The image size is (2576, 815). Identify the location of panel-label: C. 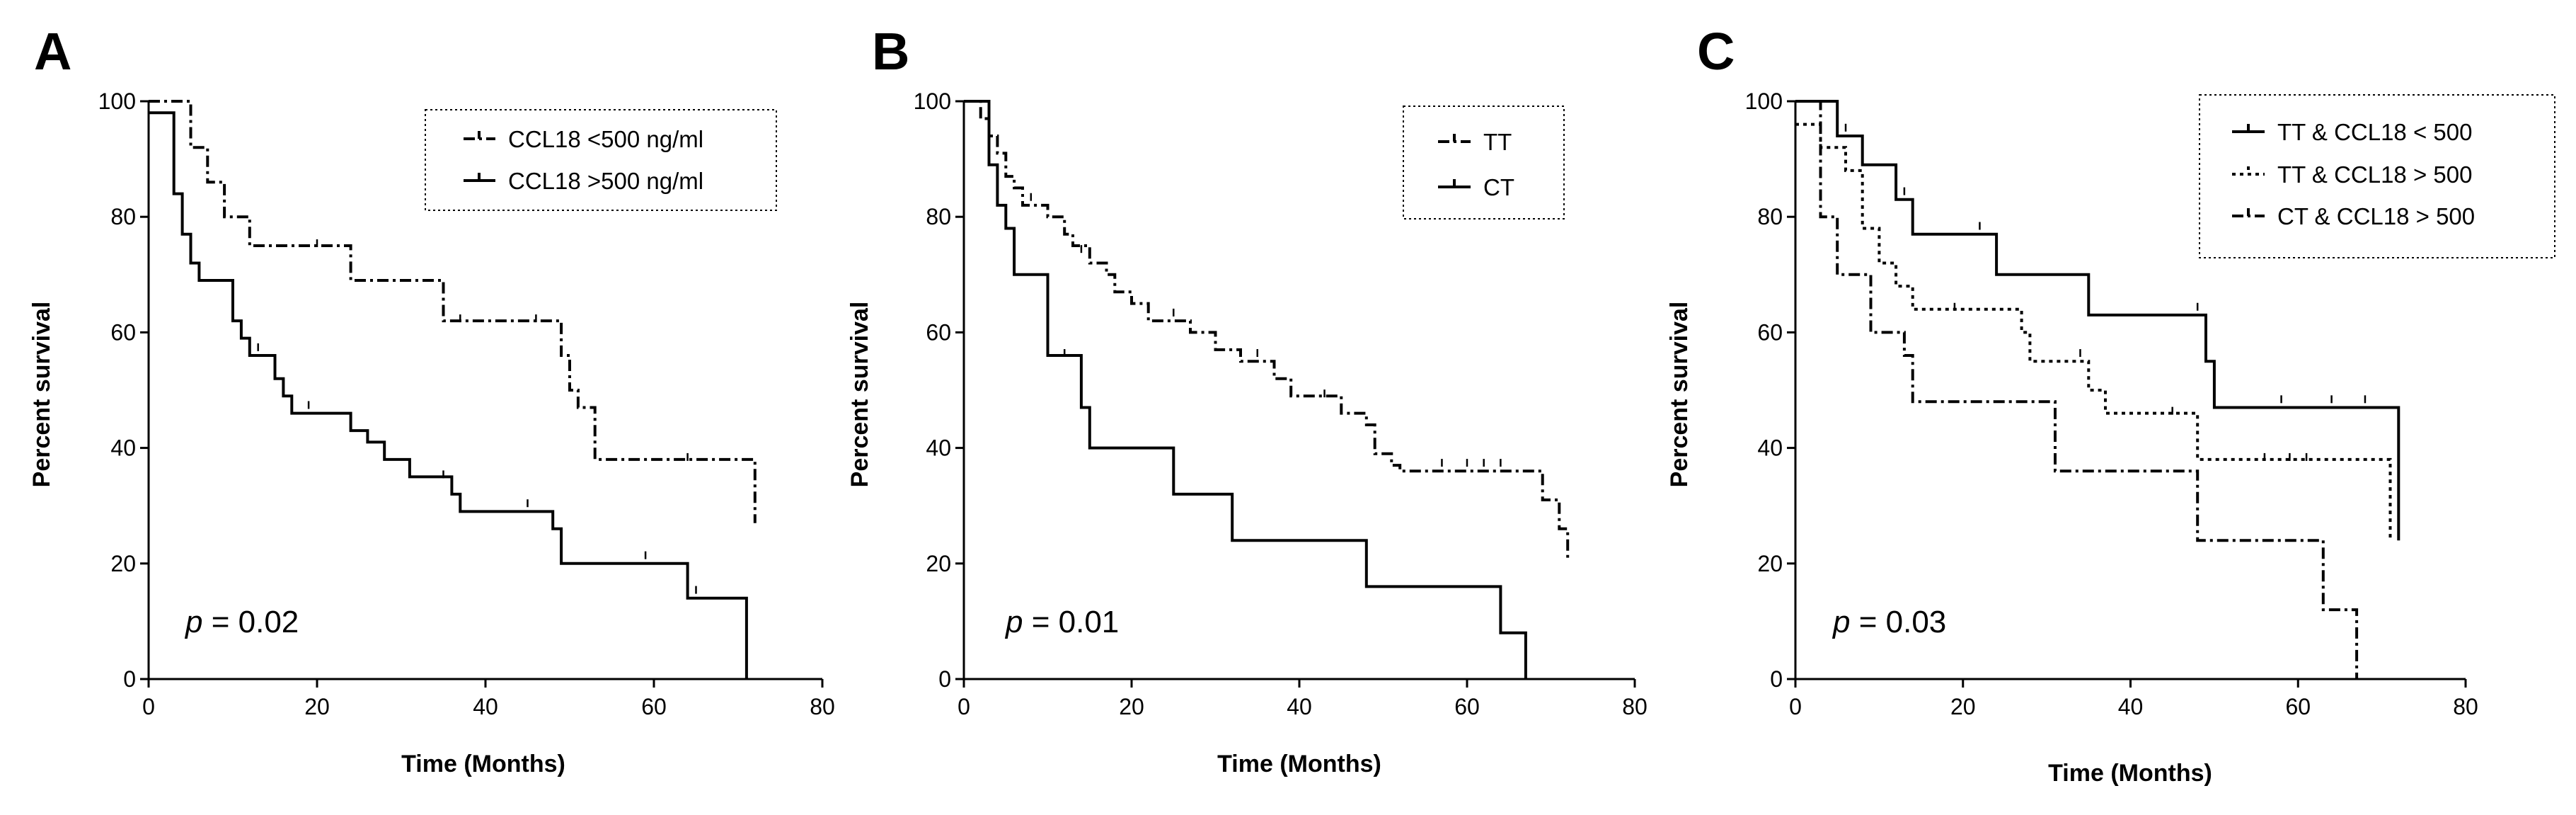
(1716, 52).